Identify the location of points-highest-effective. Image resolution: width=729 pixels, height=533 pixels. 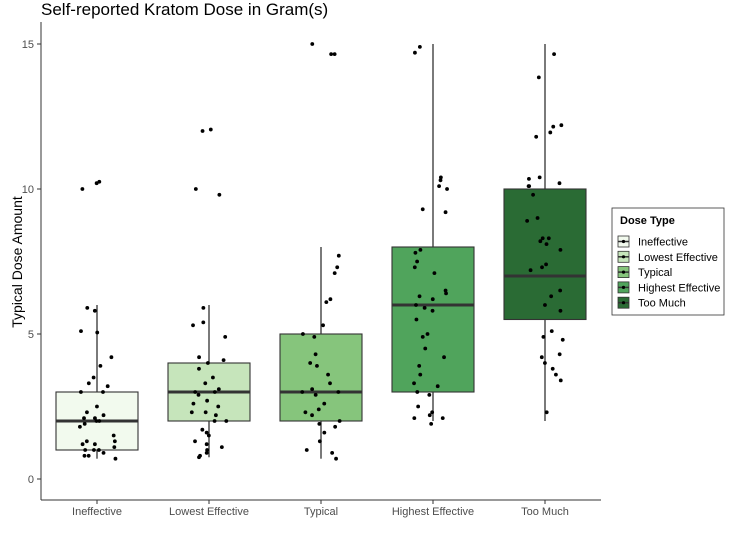
(430, 235).